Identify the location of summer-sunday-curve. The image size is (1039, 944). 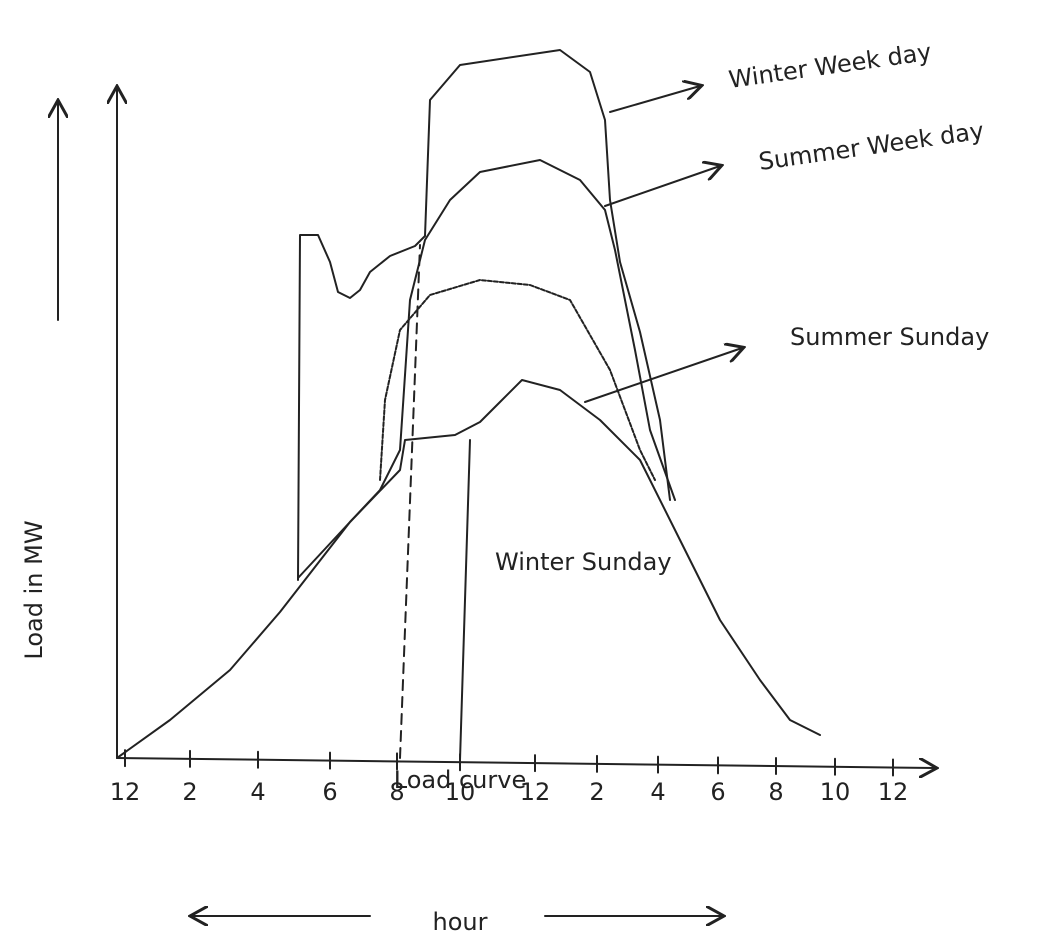
(517, 380).